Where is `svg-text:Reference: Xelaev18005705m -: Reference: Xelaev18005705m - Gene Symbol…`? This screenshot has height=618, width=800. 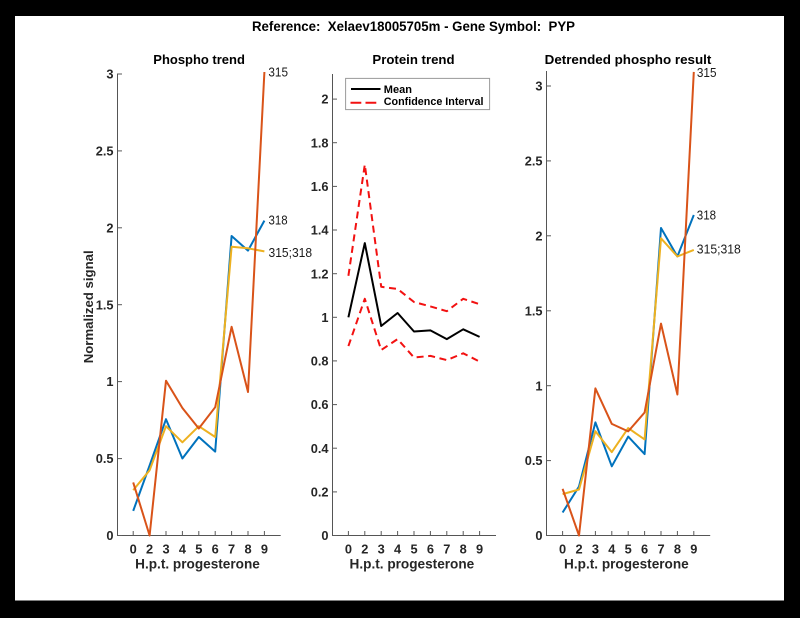 svg-text:Reference: Xelaev18005705m -: Reference: Xelaev18005705m - Gene Symbol… is located at coordinates (413, 26).